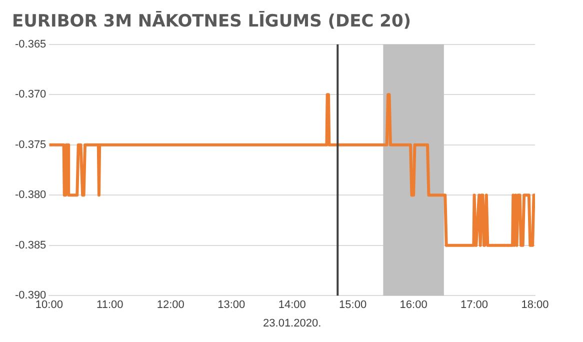  What do you see at coordinates (49, 305) in the screenshot?
I see `x-tick-label: 10:00` at bounding box center [49, 305].